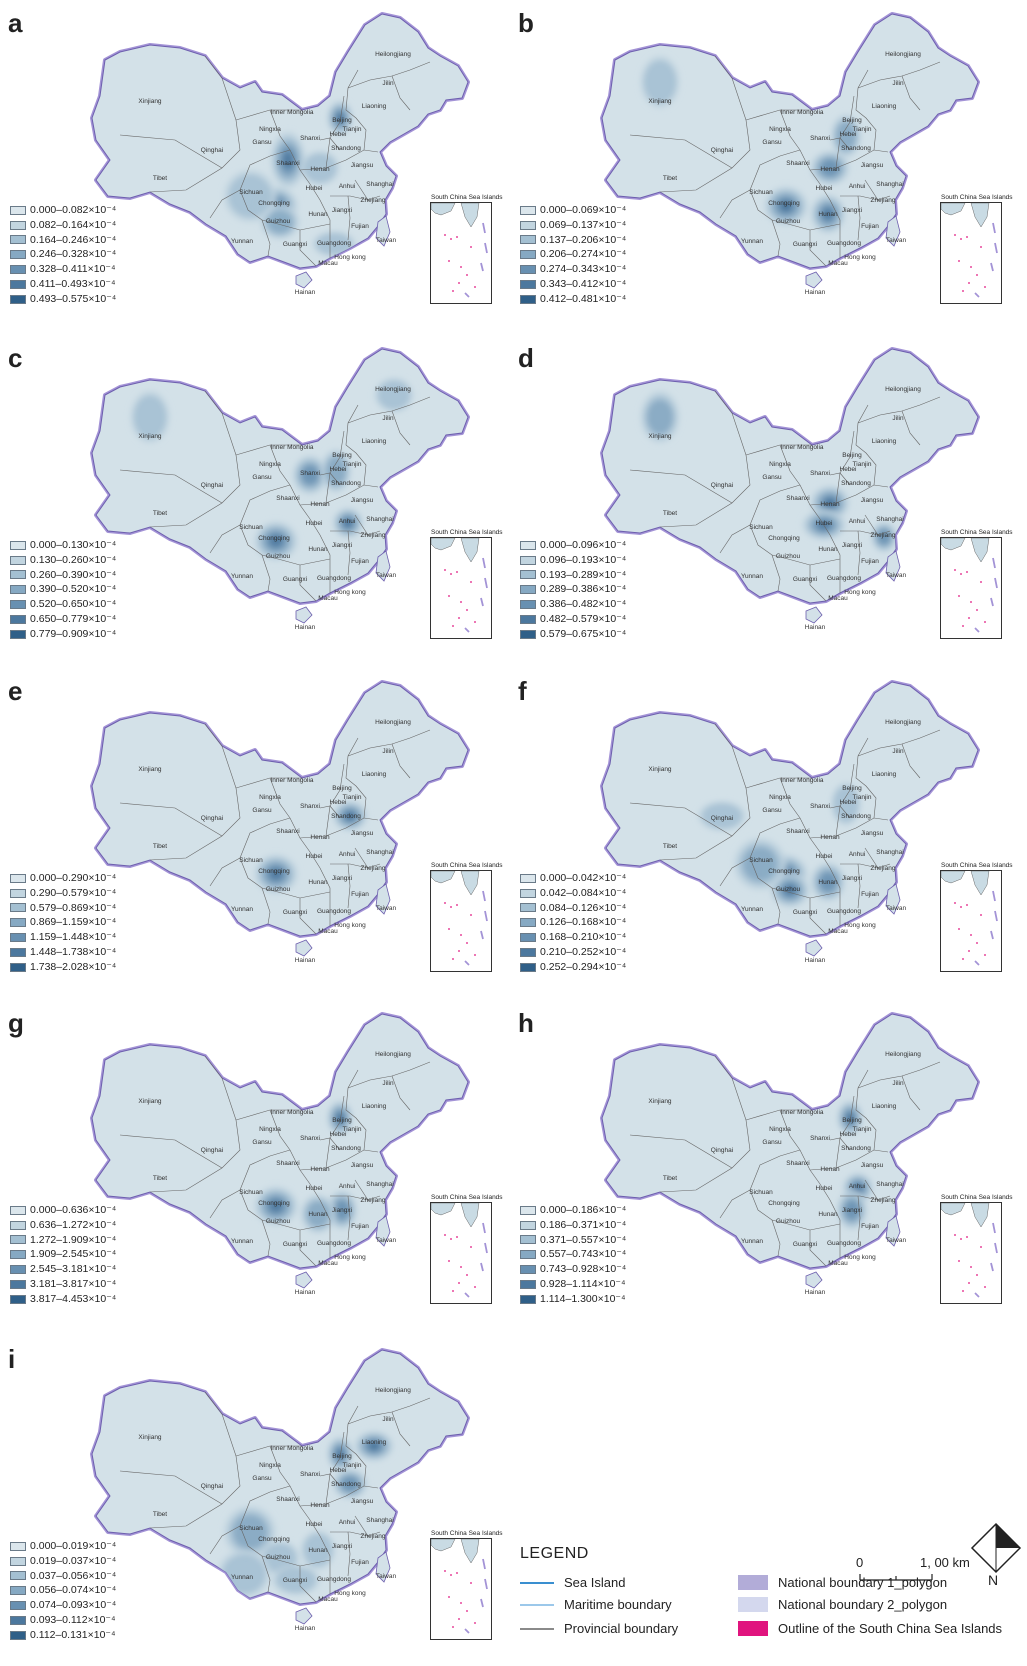 This screenshot has width=1027, height=1666. I want to click on legend-row: 3.181–3.817×10⁻⁴, so click(63, 1284).